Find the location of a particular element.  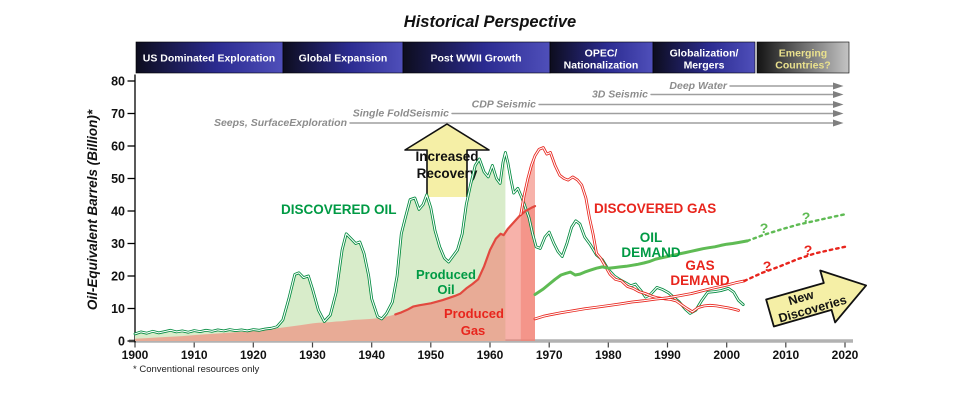

gas-demand-label: DEMAND is located at coordinates (699, 280).